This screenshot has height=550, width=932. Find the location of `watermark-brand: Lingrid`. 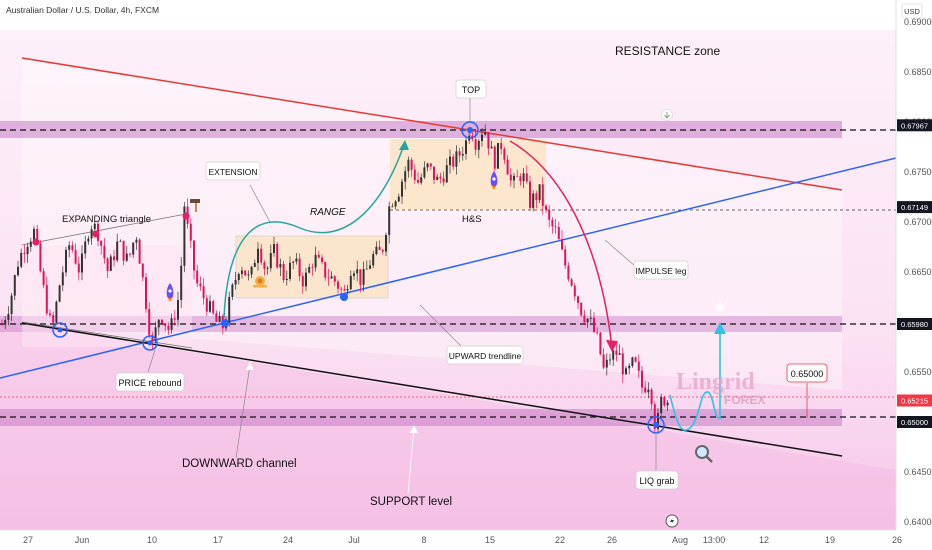

watermark-brand: Lingrid is located at coordinates (715, 382).